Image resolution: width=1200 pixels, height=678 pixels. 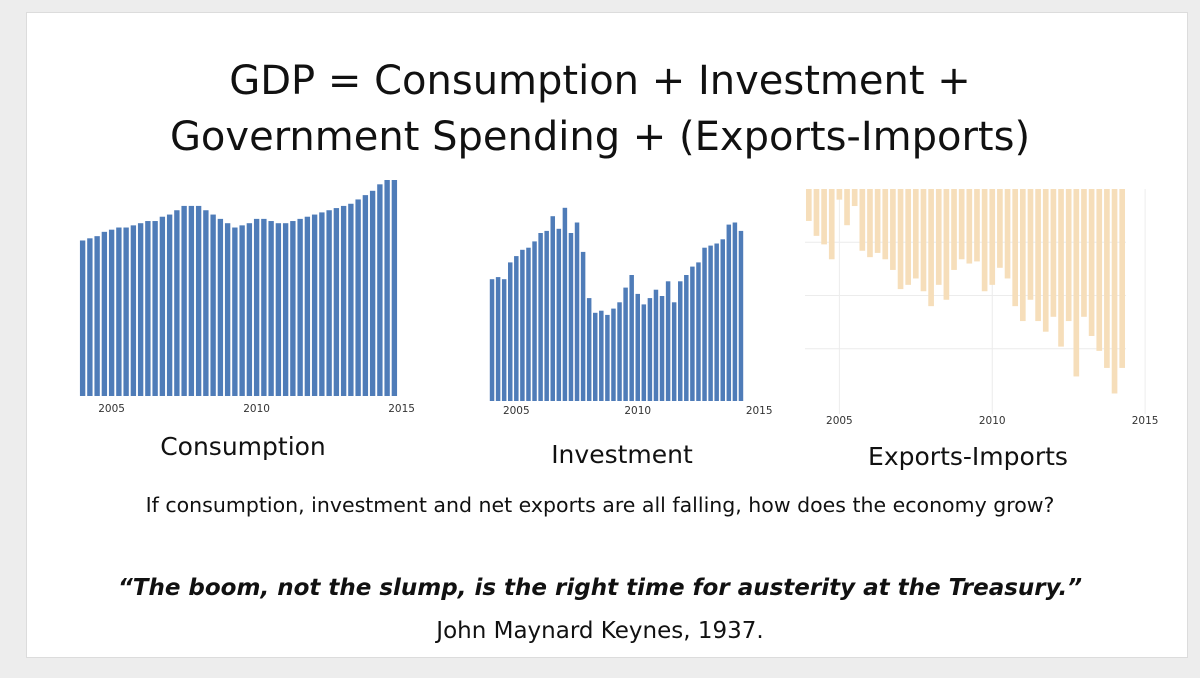 I want to click on consumption-chart: 2005 2010 2015, so click(x=247, y=297).